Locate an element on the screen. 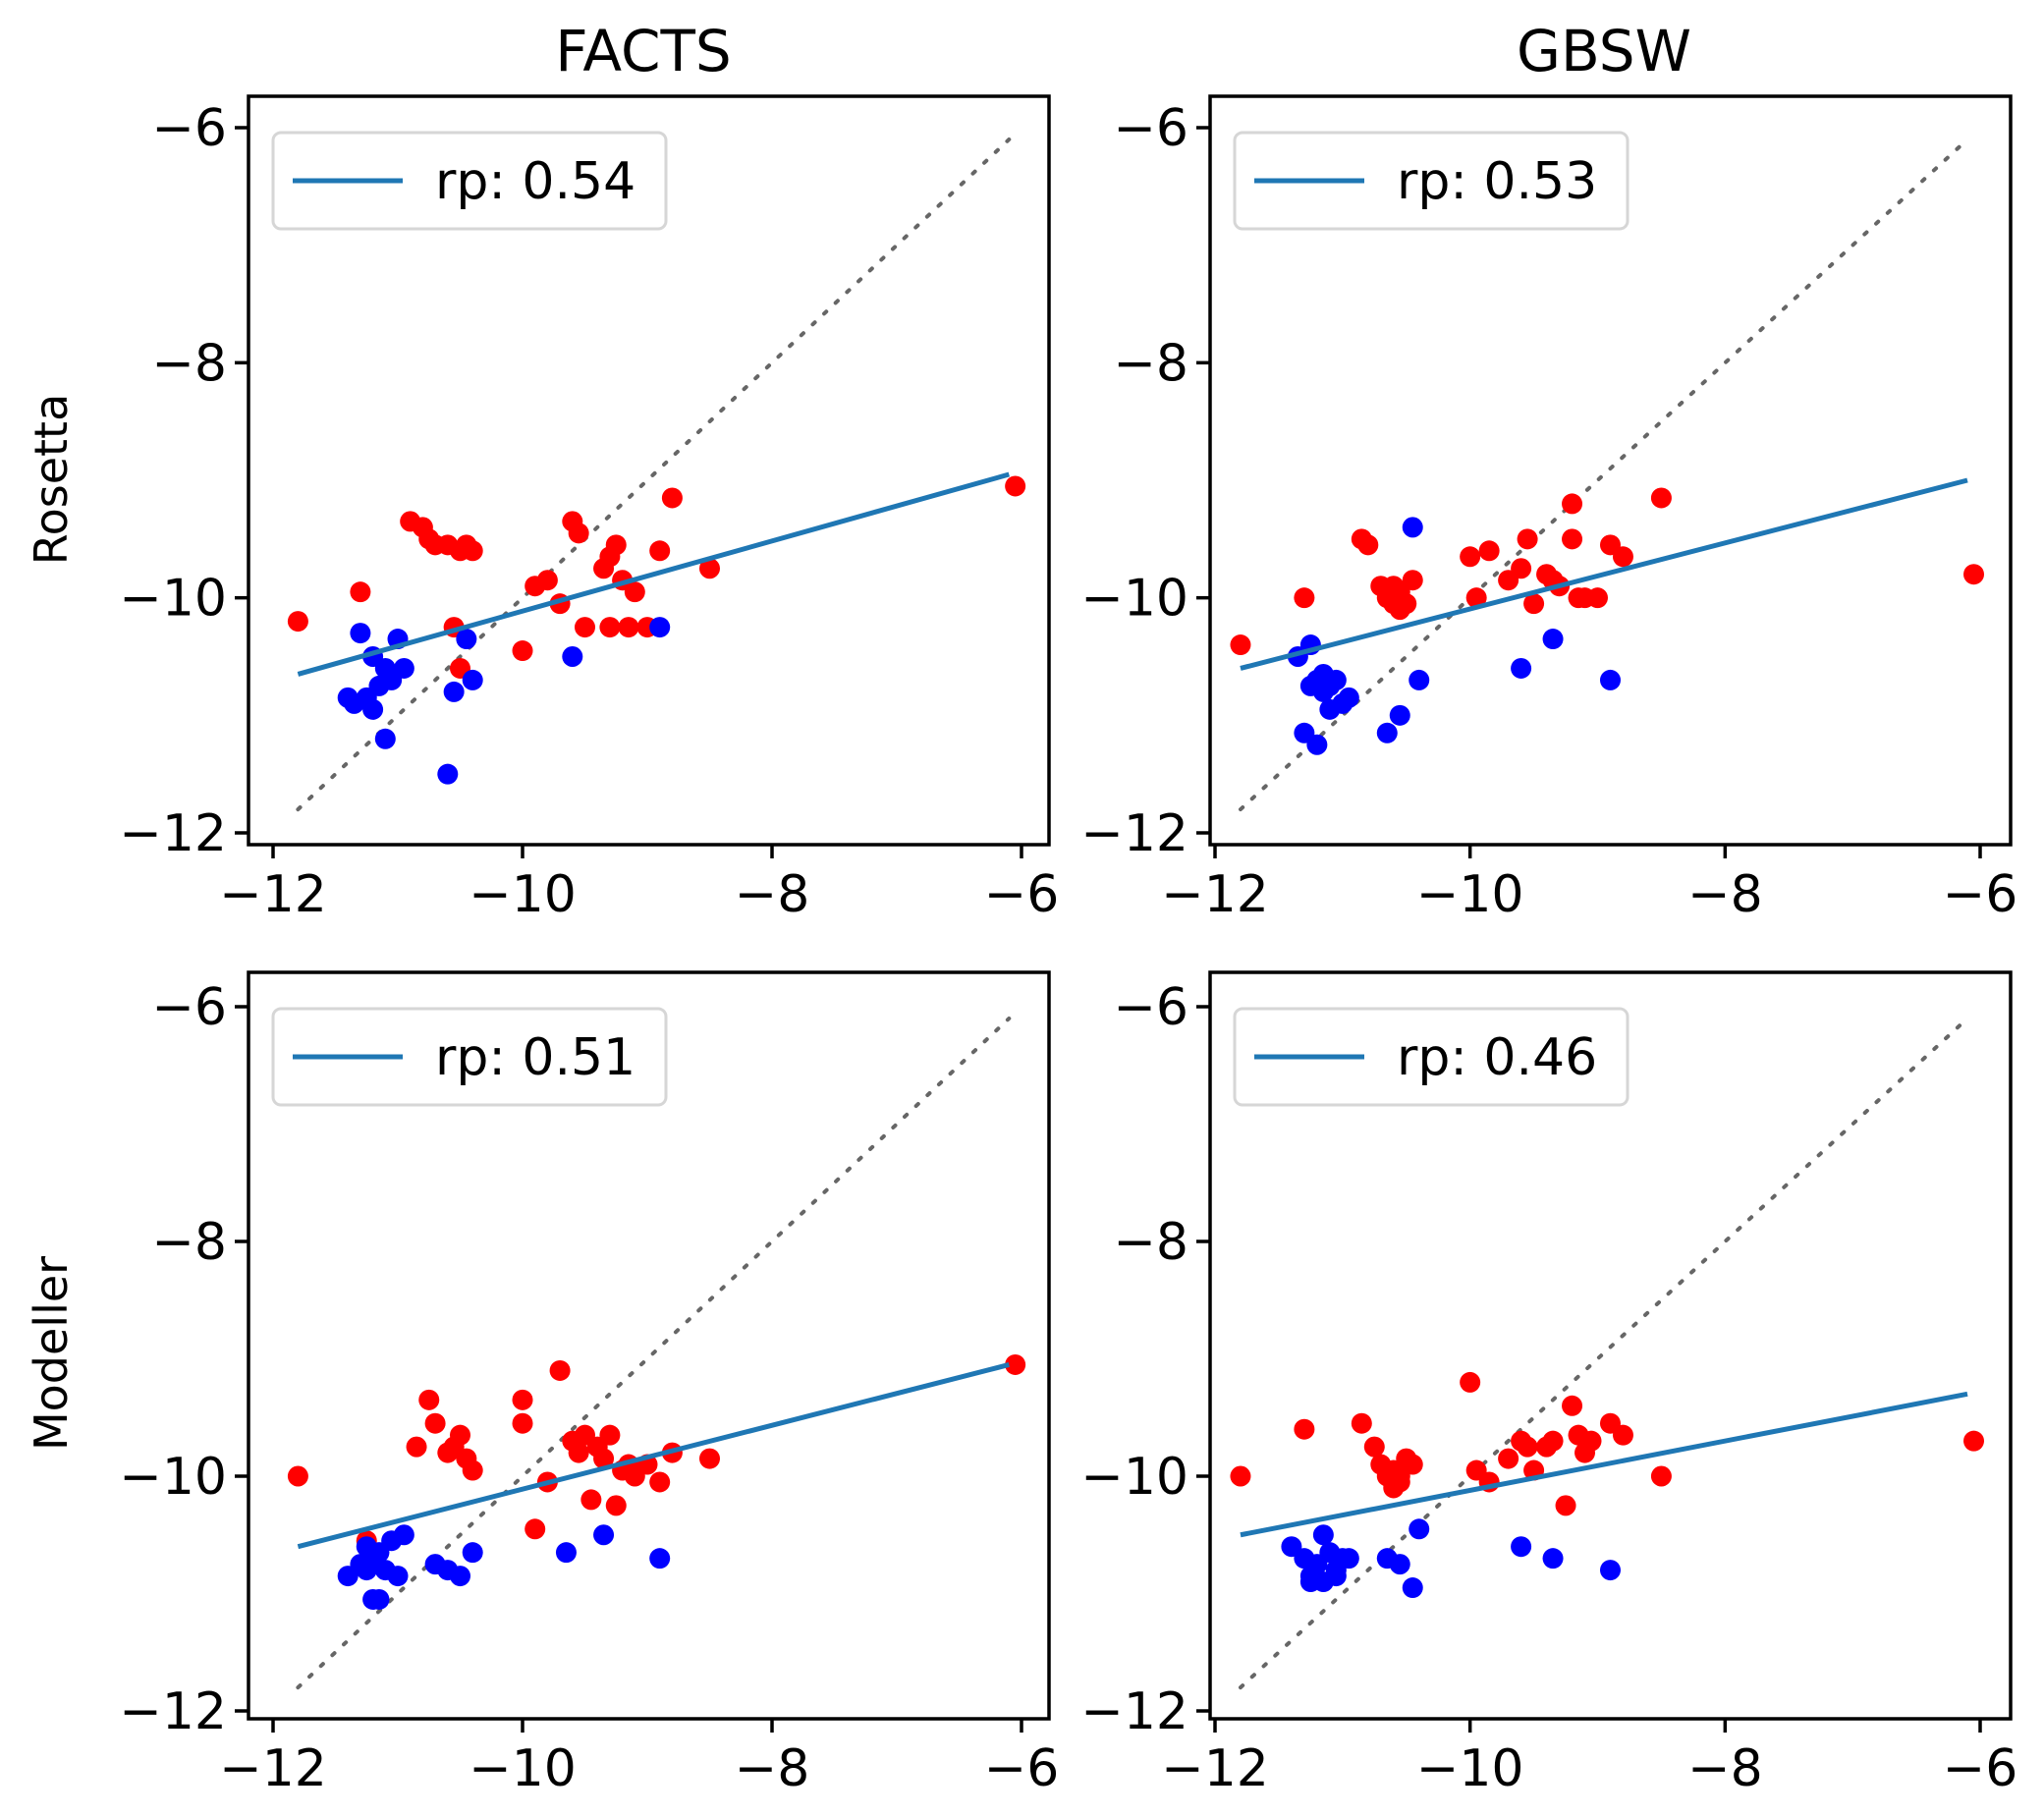  legend-label: rp: 0.46 is located at coordinates (1497, 1057).